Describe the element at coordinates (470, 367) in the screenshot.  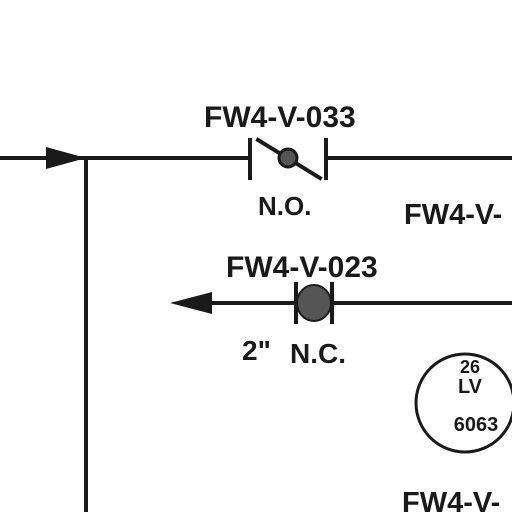
I see `instrument-number: 26` at that location.